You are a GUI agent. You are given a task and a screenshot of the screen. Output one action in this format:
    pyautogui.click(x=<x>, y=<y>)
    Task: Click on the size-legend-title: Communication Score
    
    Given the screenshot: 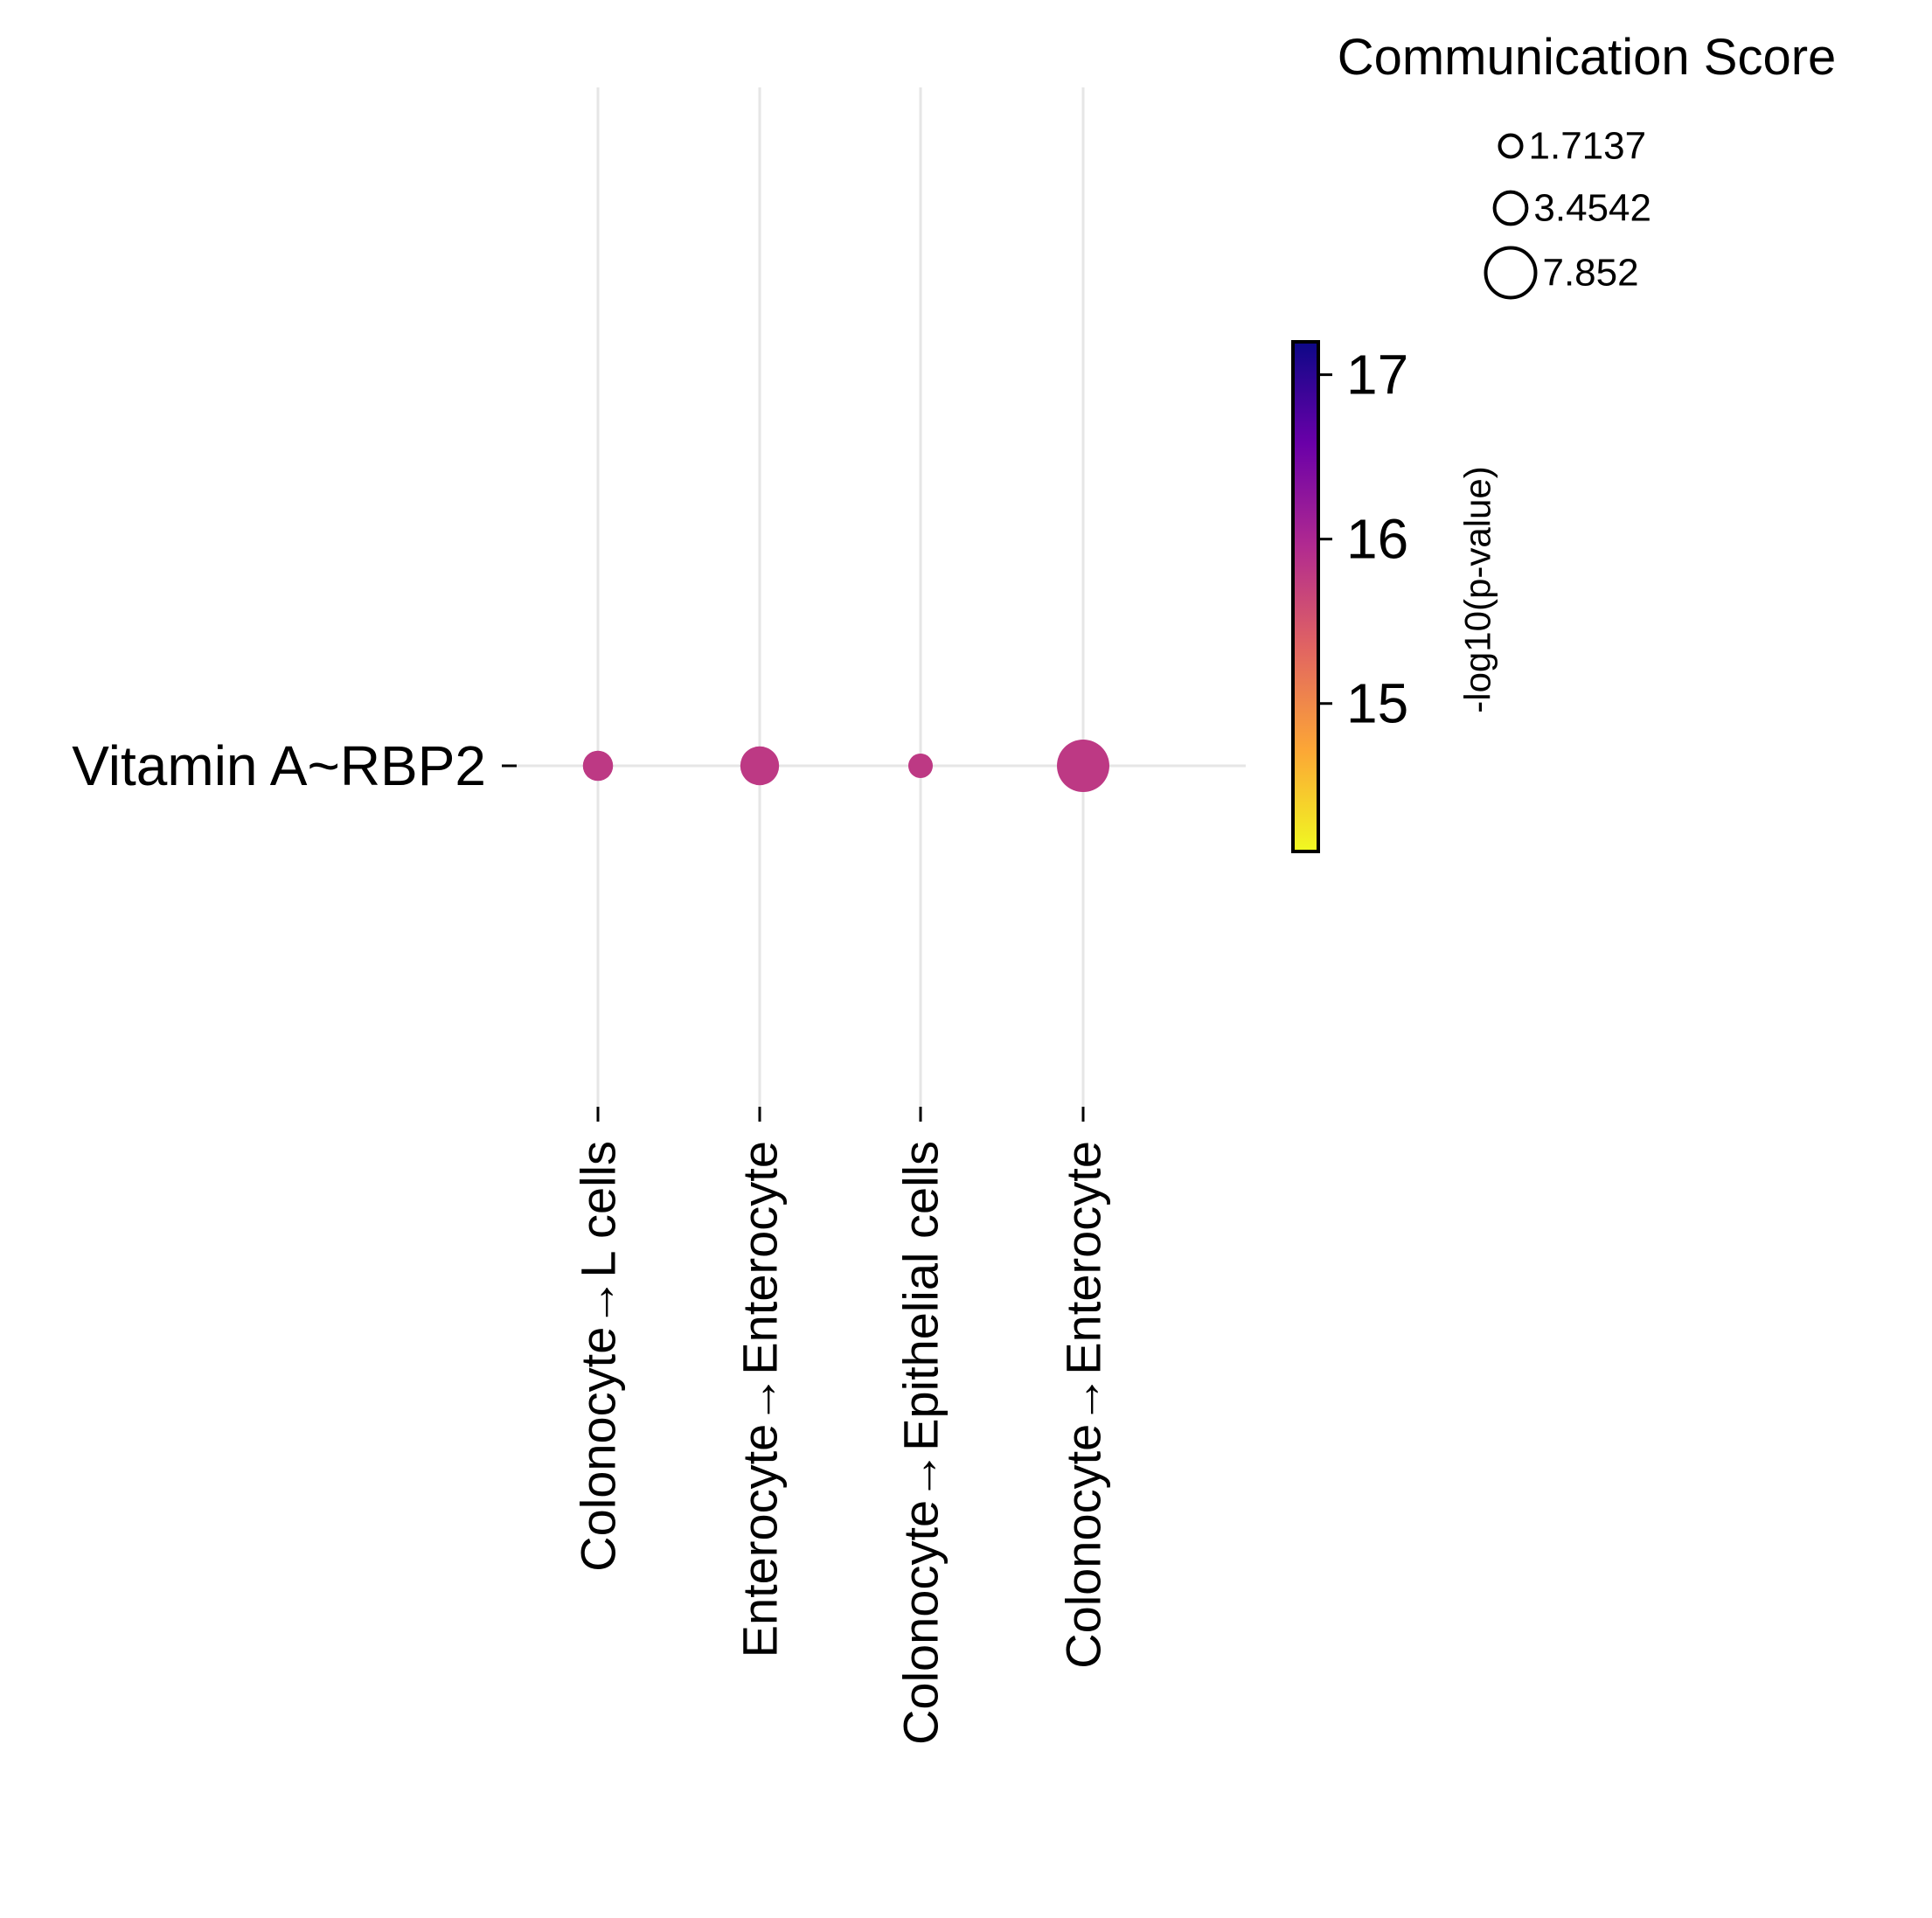 What is the action you would take?
    pyautogui.click(x=1588, y=57)
    